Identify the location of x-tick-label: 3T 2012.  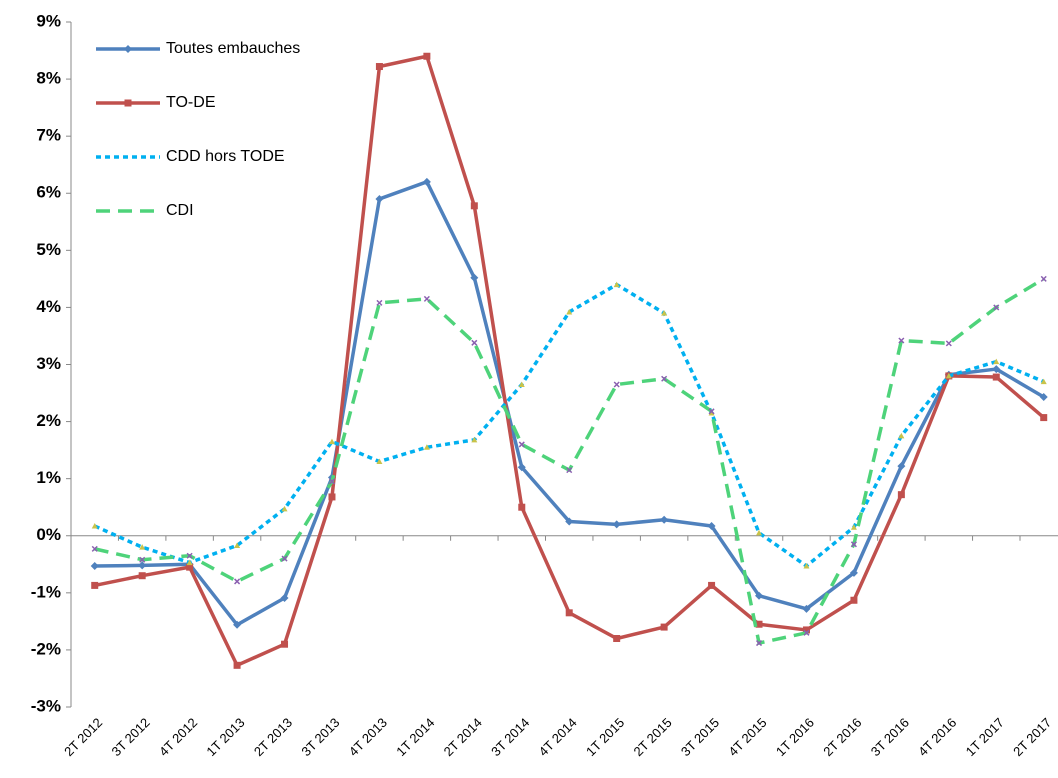
(131, 737).